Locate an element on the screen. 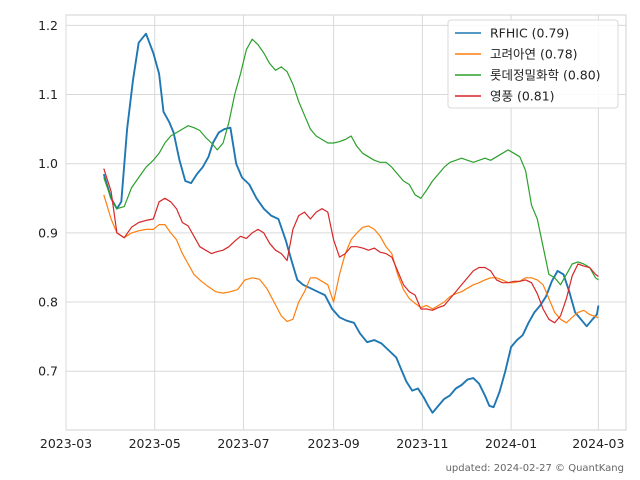 The height and width of the screenshot is (480, 640). x-tick-label: 2023-07 is located at coordinates (243, 443).